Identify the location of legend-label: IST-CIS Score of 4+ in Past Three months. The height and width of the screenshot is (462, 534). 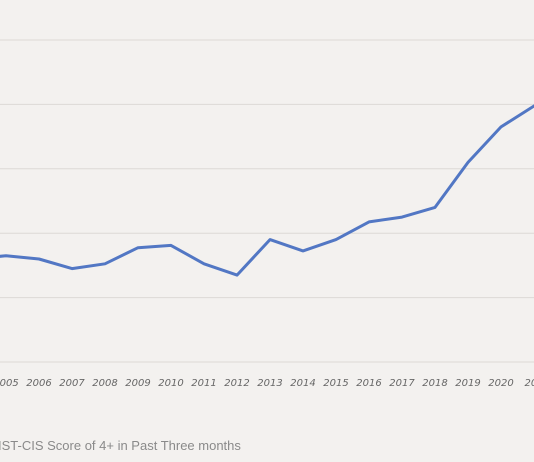
(120, 445).